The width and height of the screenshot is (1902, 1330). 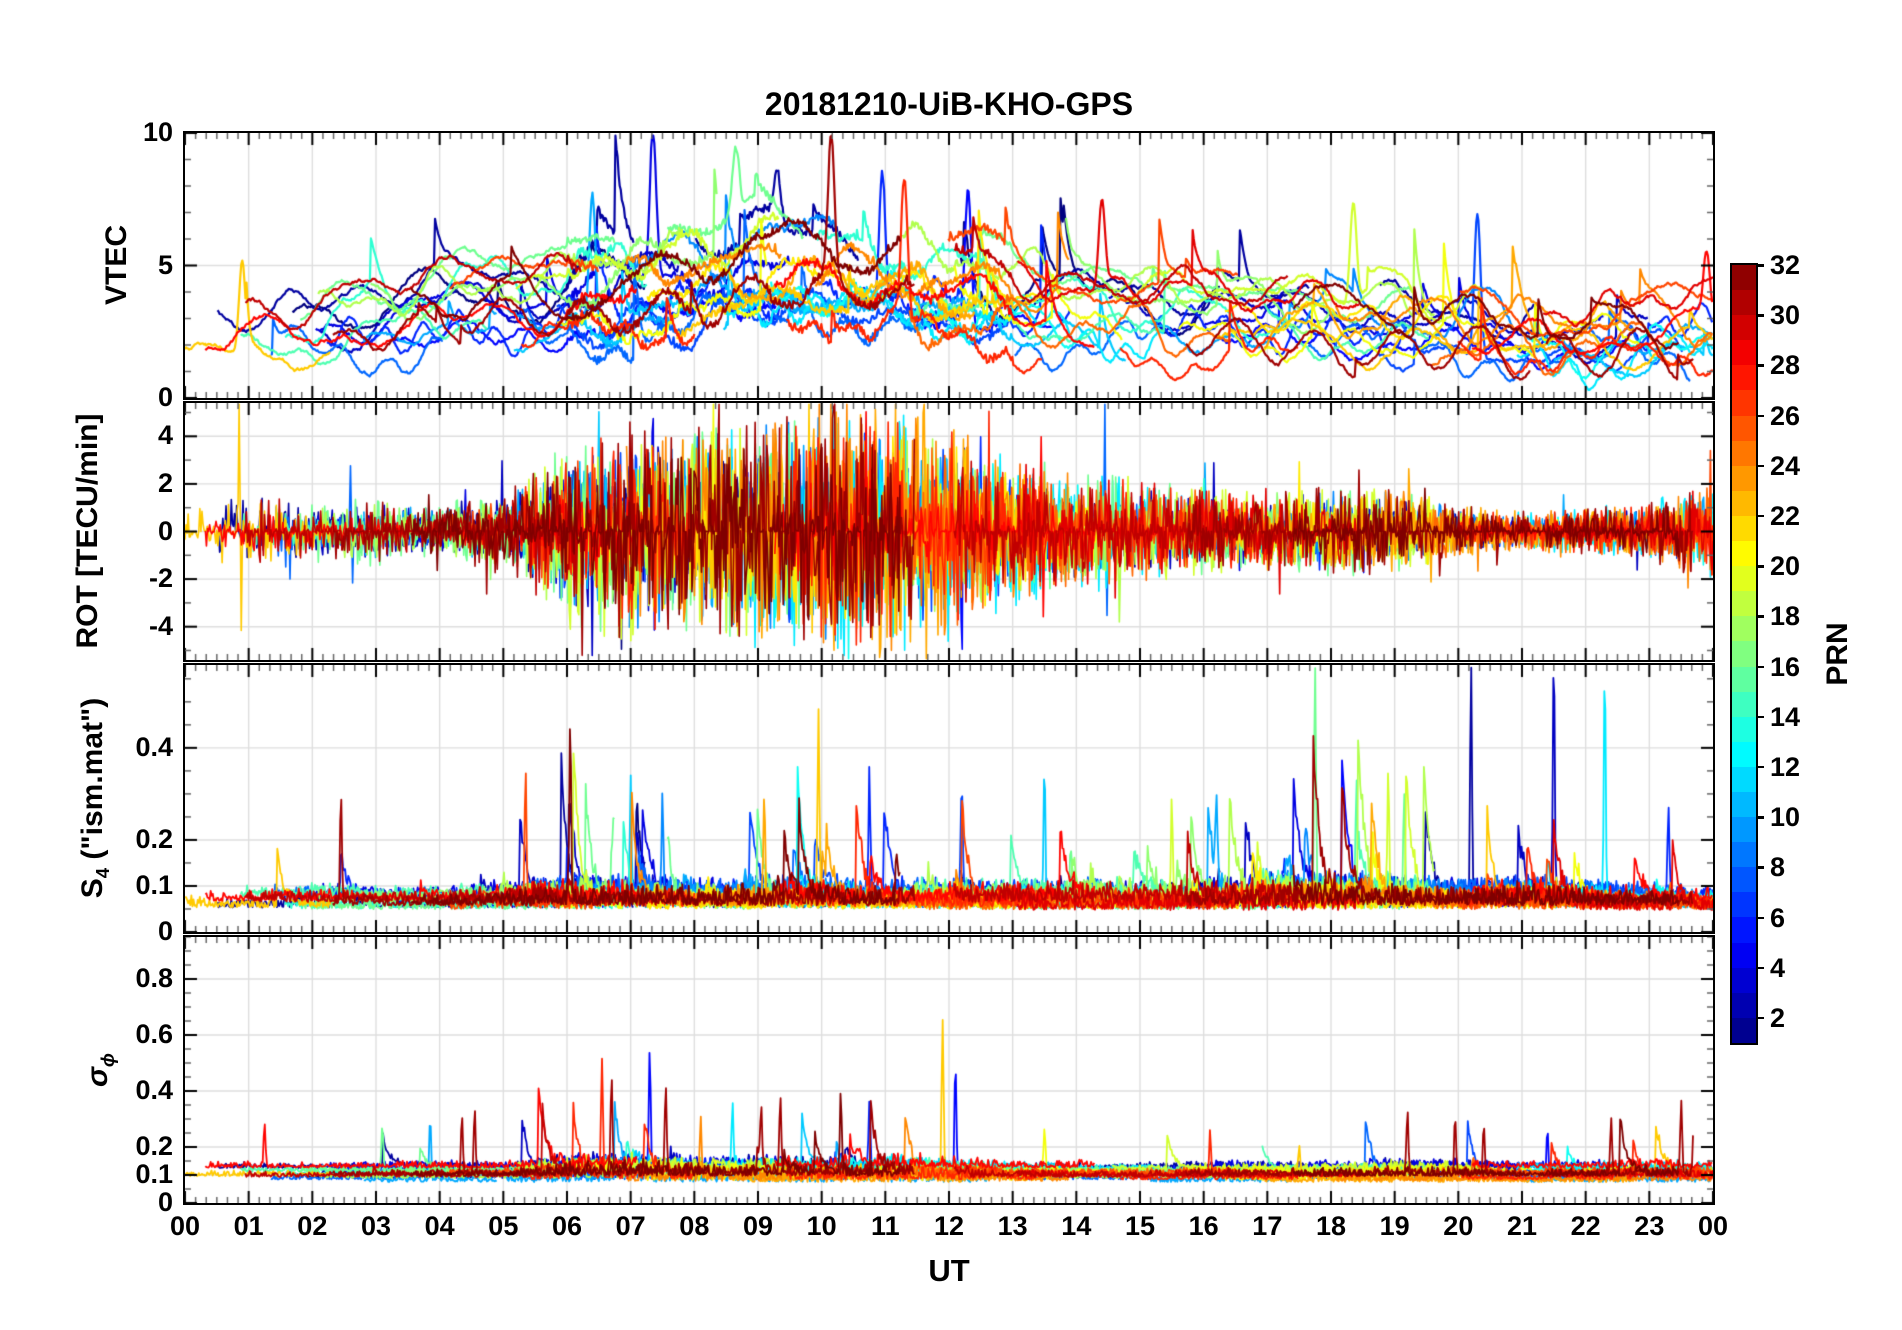 What do you see at coordinates (821, 1226) in the screenshot?
I see `x-tick-label: 10` at bounding box center [821, 1226].